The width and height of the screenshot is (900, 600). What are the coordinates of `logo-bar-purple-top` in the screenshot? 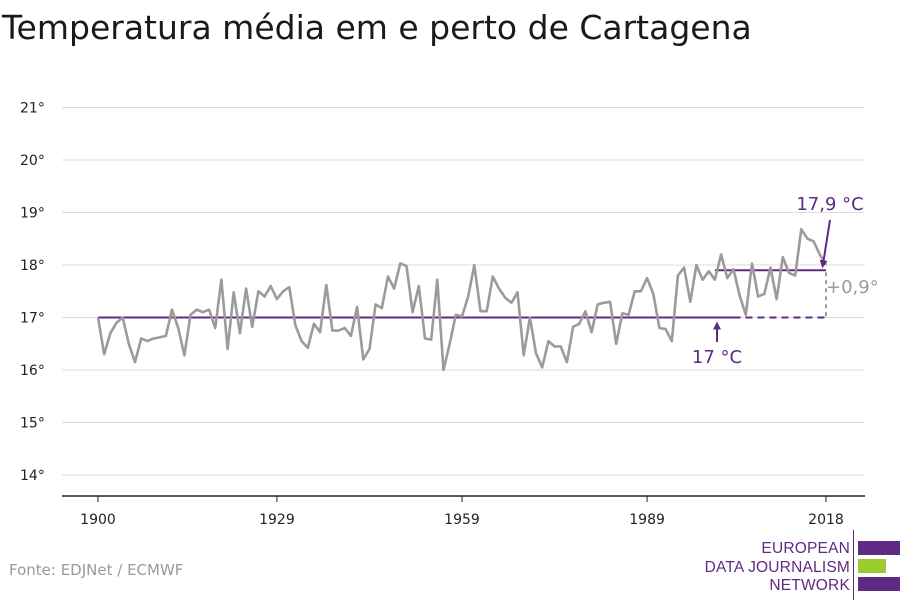 It's located at (879, 548).